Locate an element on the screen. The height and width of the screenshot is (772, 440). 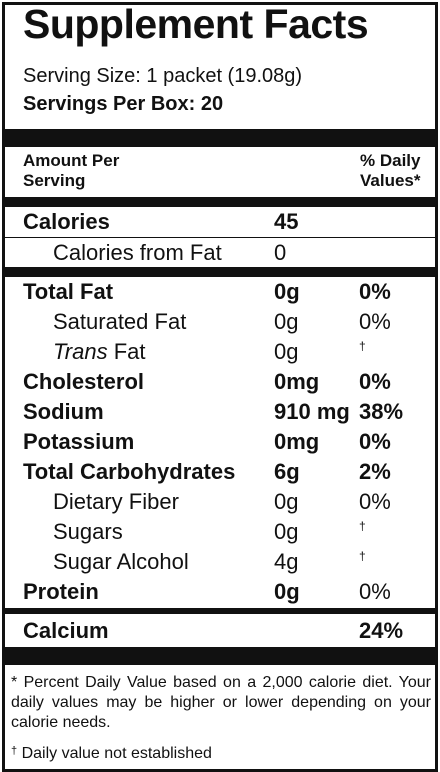
row-label: Calories is located at coordinates (66, 221).